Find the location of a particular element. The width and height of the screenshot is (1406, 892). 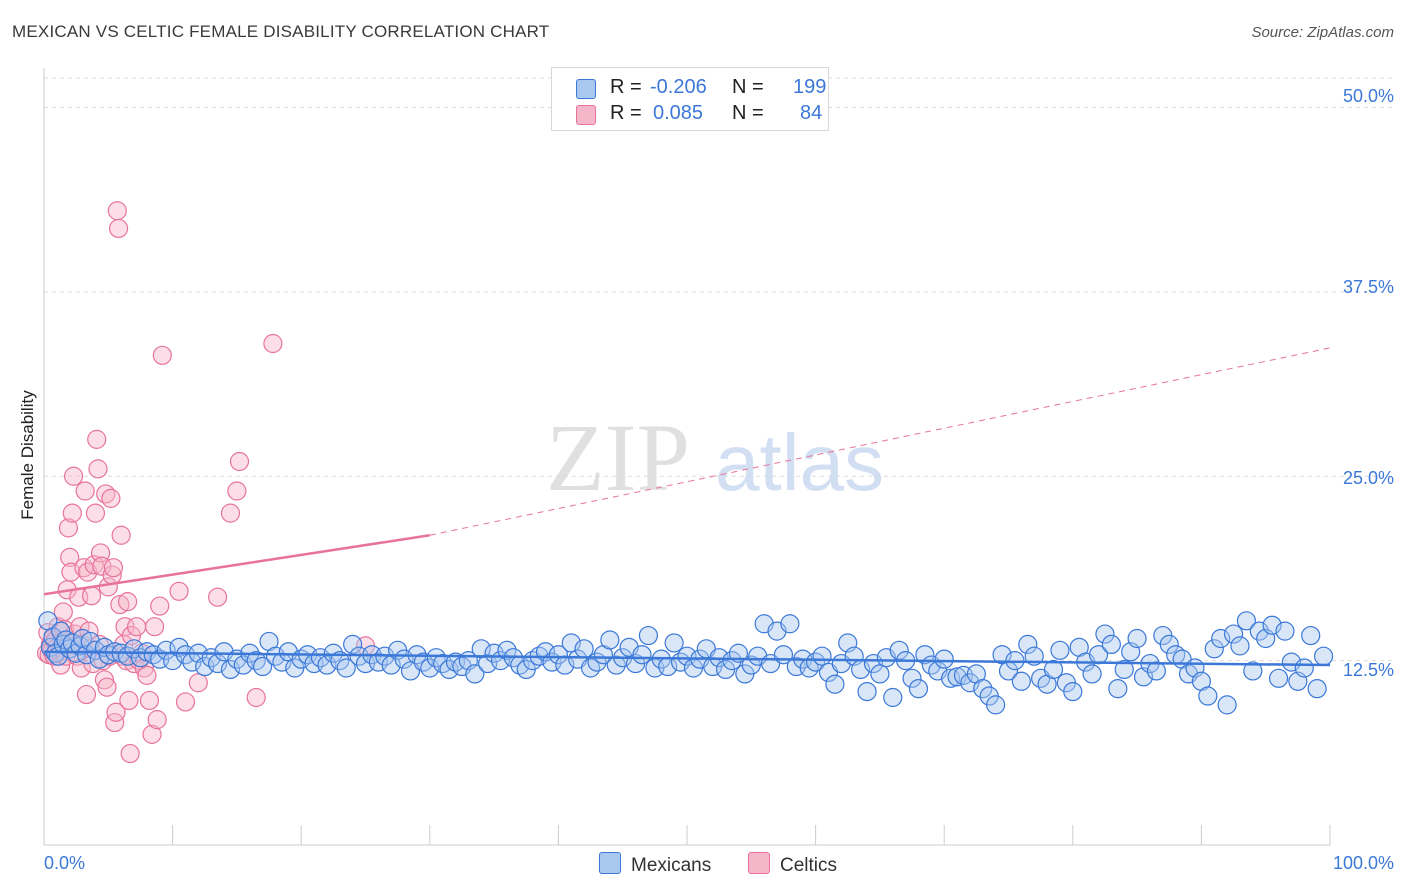

legend-swatch-celtics is located at coordinates (759, 863).